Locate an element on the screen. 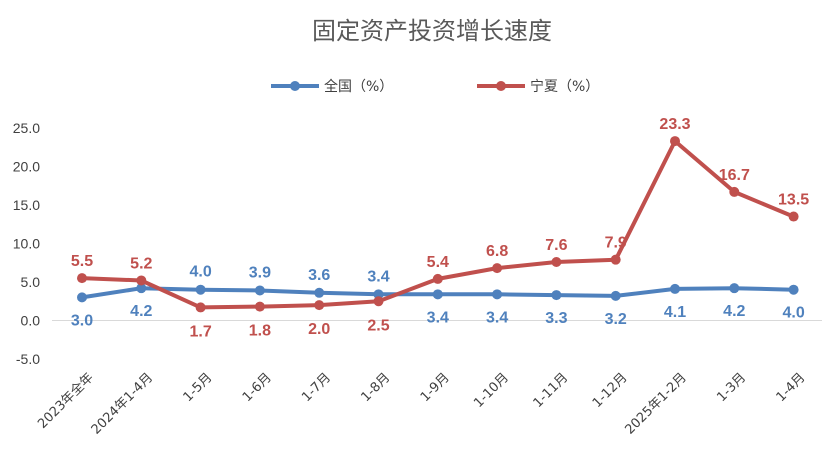 The height and width of the screenshot is (473, 827). x-tick-label: 1-8月 is located at coordinates (376, 387).